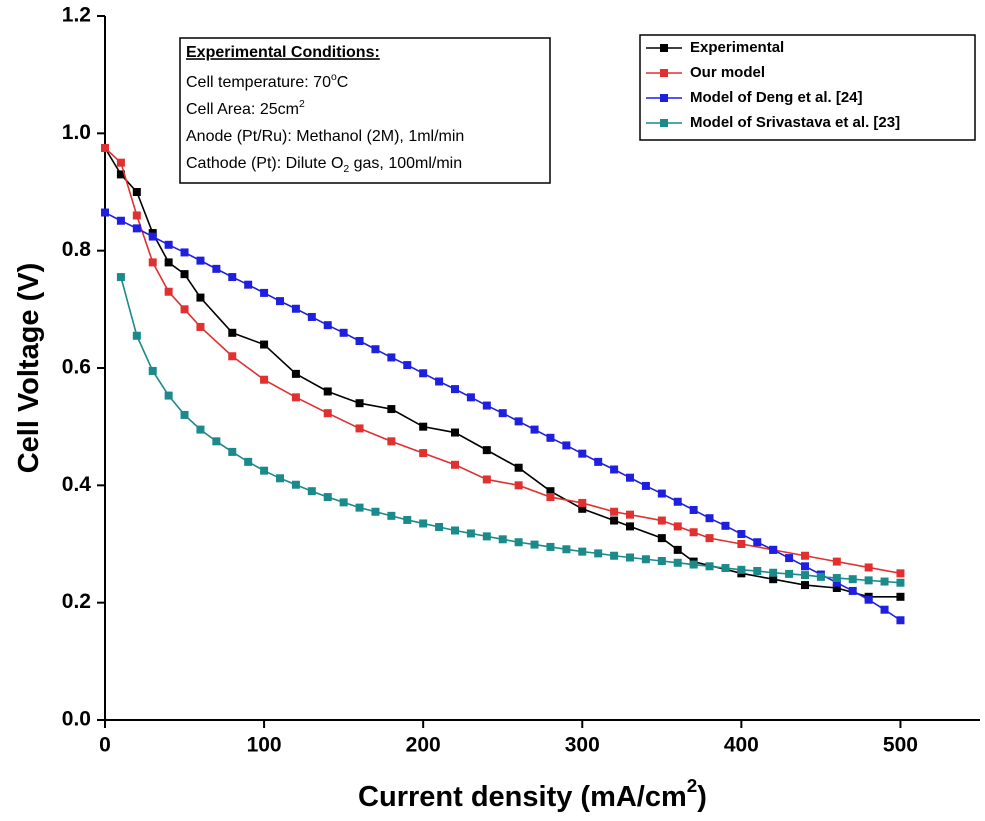  I want to click on y-axis-title: Cell Voltage (V), so click(29, 368).